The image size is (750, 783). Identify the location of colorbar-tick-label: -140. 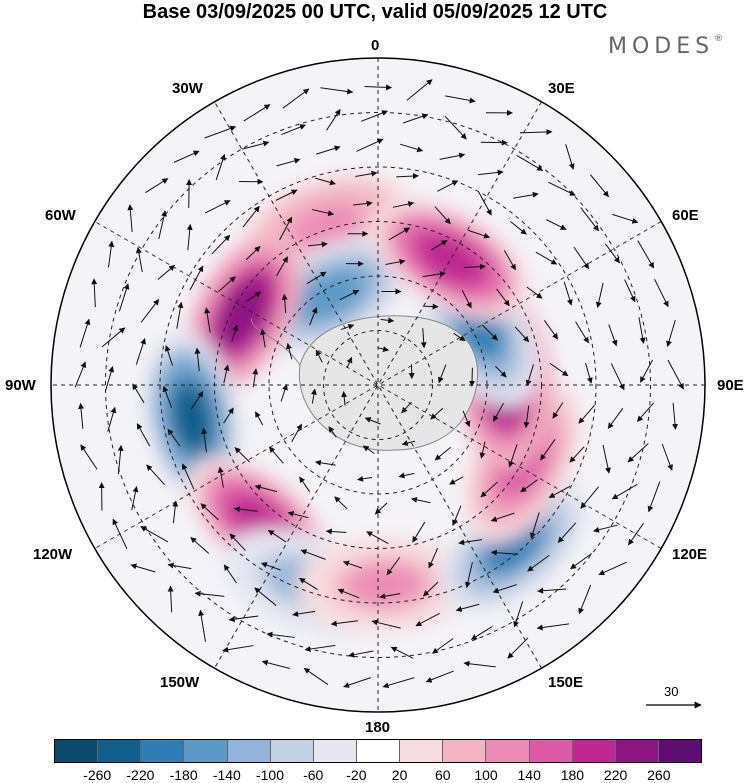
(226, 775).